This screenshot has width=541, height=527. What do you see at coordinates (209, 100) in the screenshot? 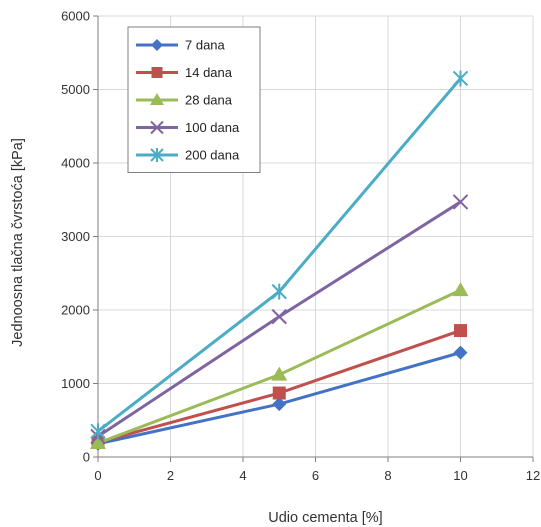
I see `legend-label: 28 dana` at bounding box center [209, 100].